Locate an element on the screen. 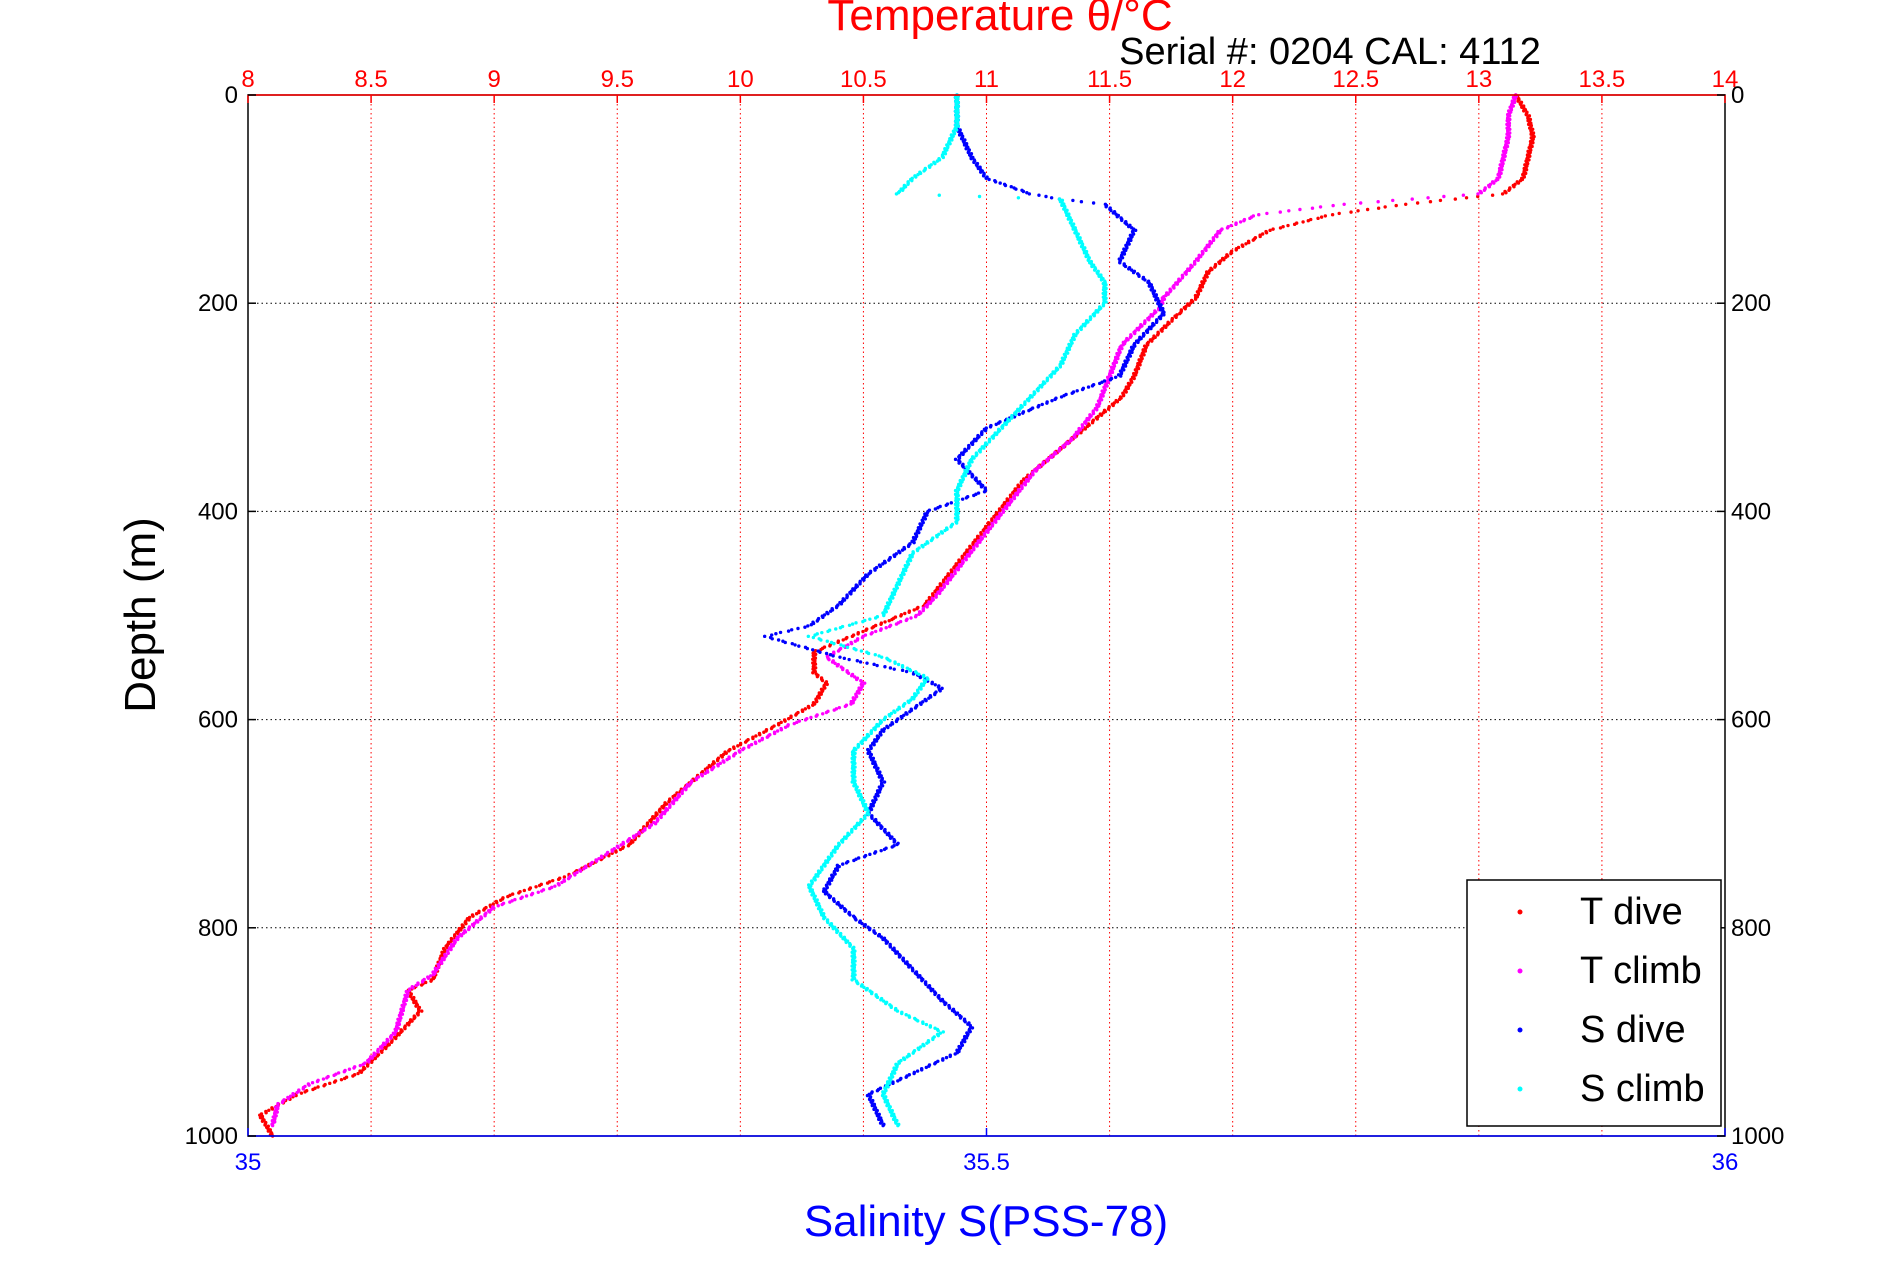  depth-tick-label-right: 600 is located at coordinates (1751, 720).